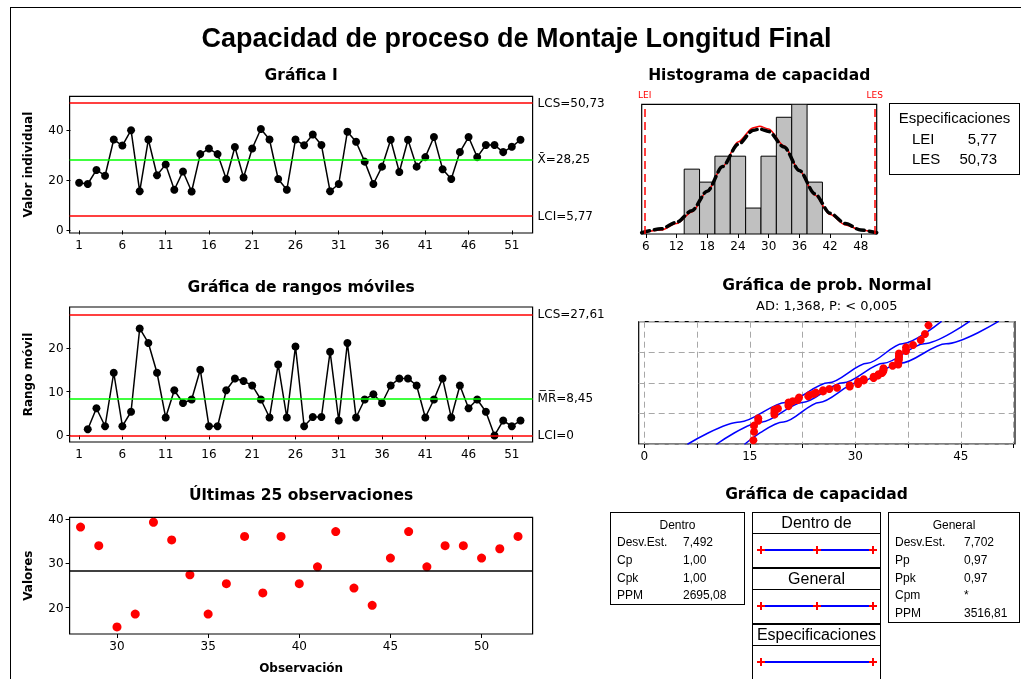 The height and width of the screenshot is (679, 1021). I want to click on x-tick-label: 15, so click(750, 456).